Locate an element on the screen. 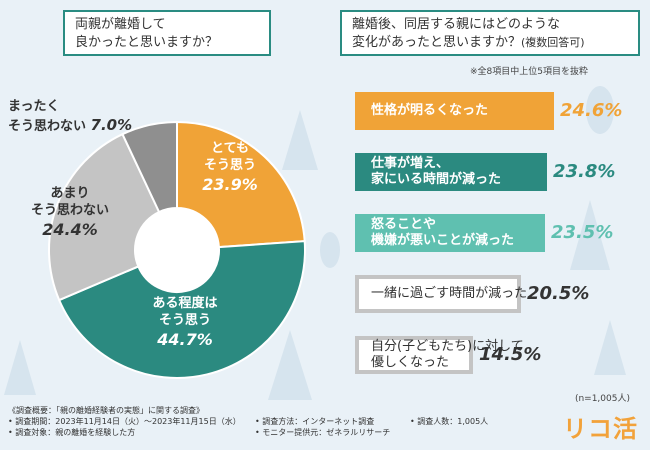  pie-label-1: ある程度は そう思う 44.7% is located at coordinates (185, 321).